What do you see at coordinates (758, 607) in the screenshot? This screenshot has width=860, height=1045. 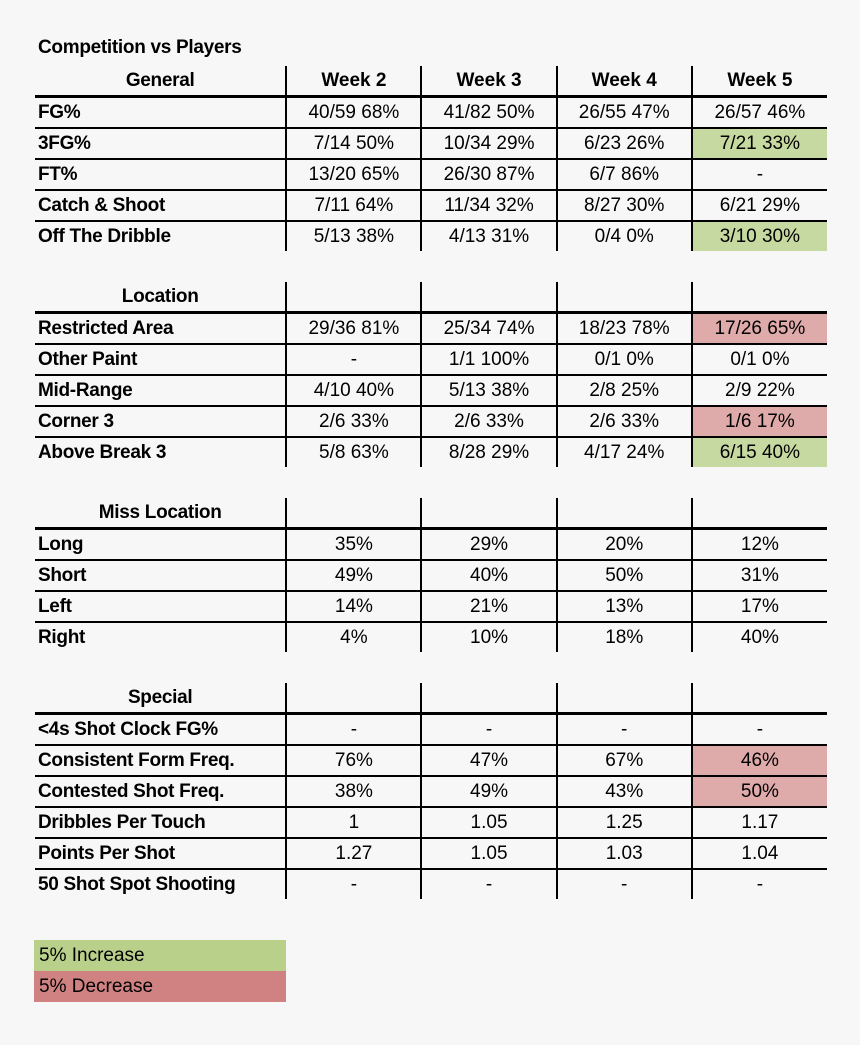 I see `value-cell: 17%` at bounding box center [758, 607].